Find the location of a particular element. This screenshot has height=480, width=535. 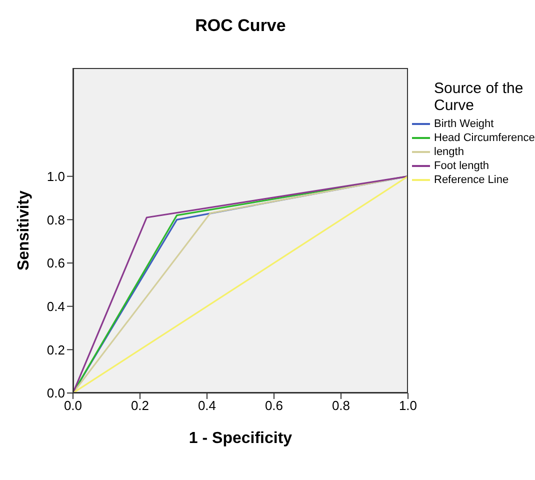

chart-title: ROC Curve is located at coordinates (240, 26).